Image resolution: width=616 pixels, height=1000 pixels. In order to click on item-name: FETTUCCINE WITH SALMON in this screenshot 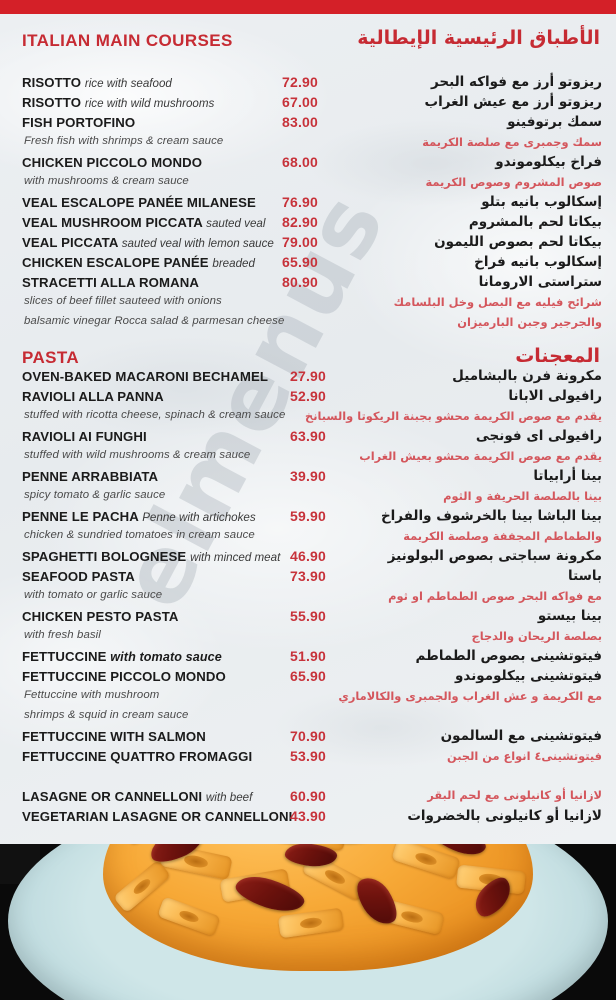, I will do `click(114, 736)`.